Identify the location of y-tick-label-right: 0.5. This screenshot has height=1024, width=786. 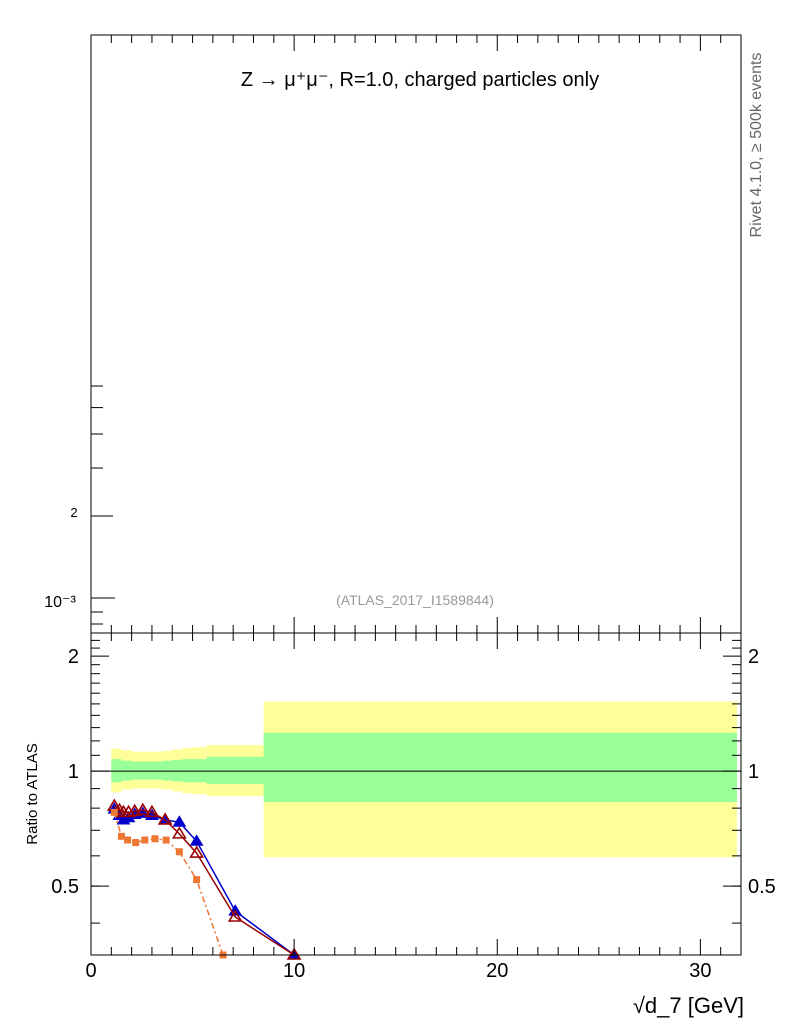
(762, 887).